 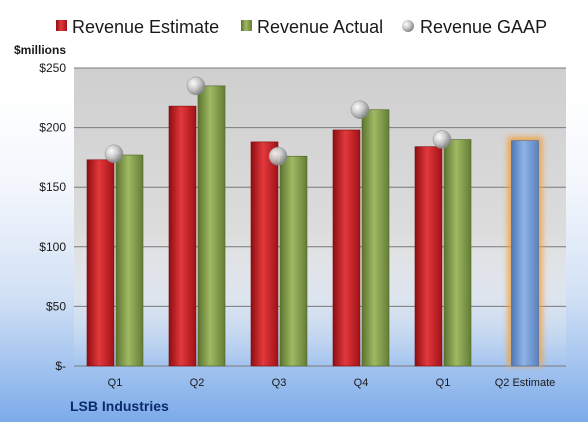 I want to click on legend-label-actual: Revenue Actual, so click(x=320, y=27).